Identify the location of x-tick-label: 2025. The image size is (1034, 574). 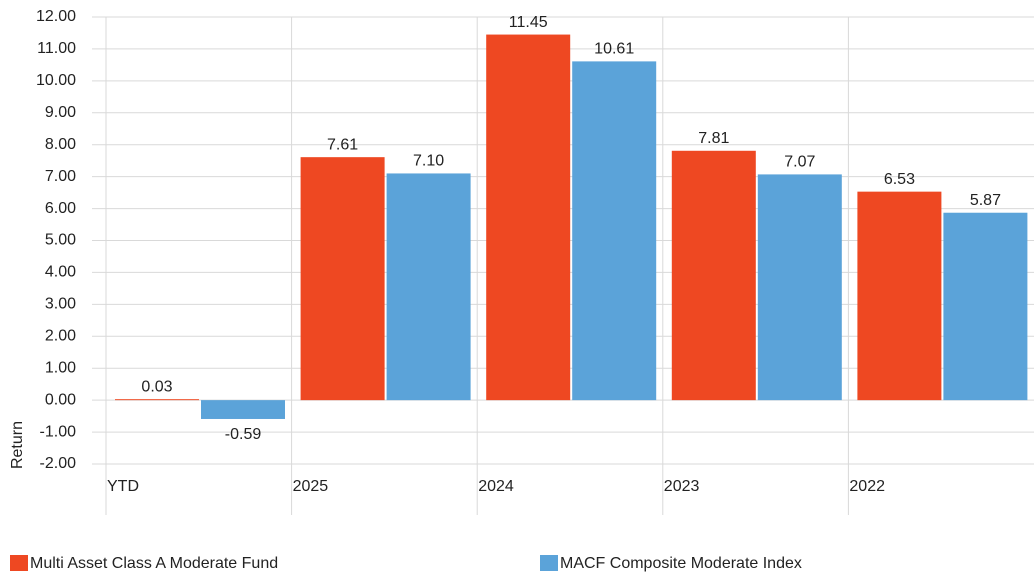
(311, 486).